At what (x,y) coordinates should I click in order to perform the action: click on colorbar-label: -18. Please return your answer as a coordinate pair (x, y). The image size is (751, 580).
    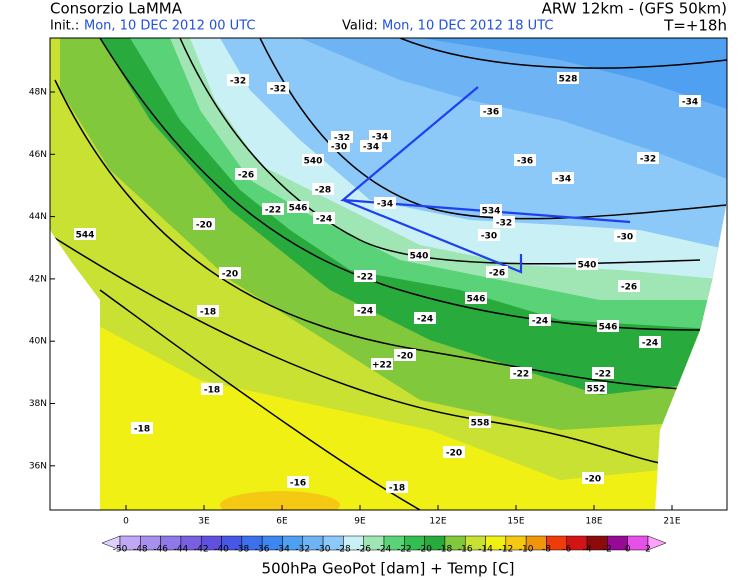
    Looking at the image, I should click on (445, 550).